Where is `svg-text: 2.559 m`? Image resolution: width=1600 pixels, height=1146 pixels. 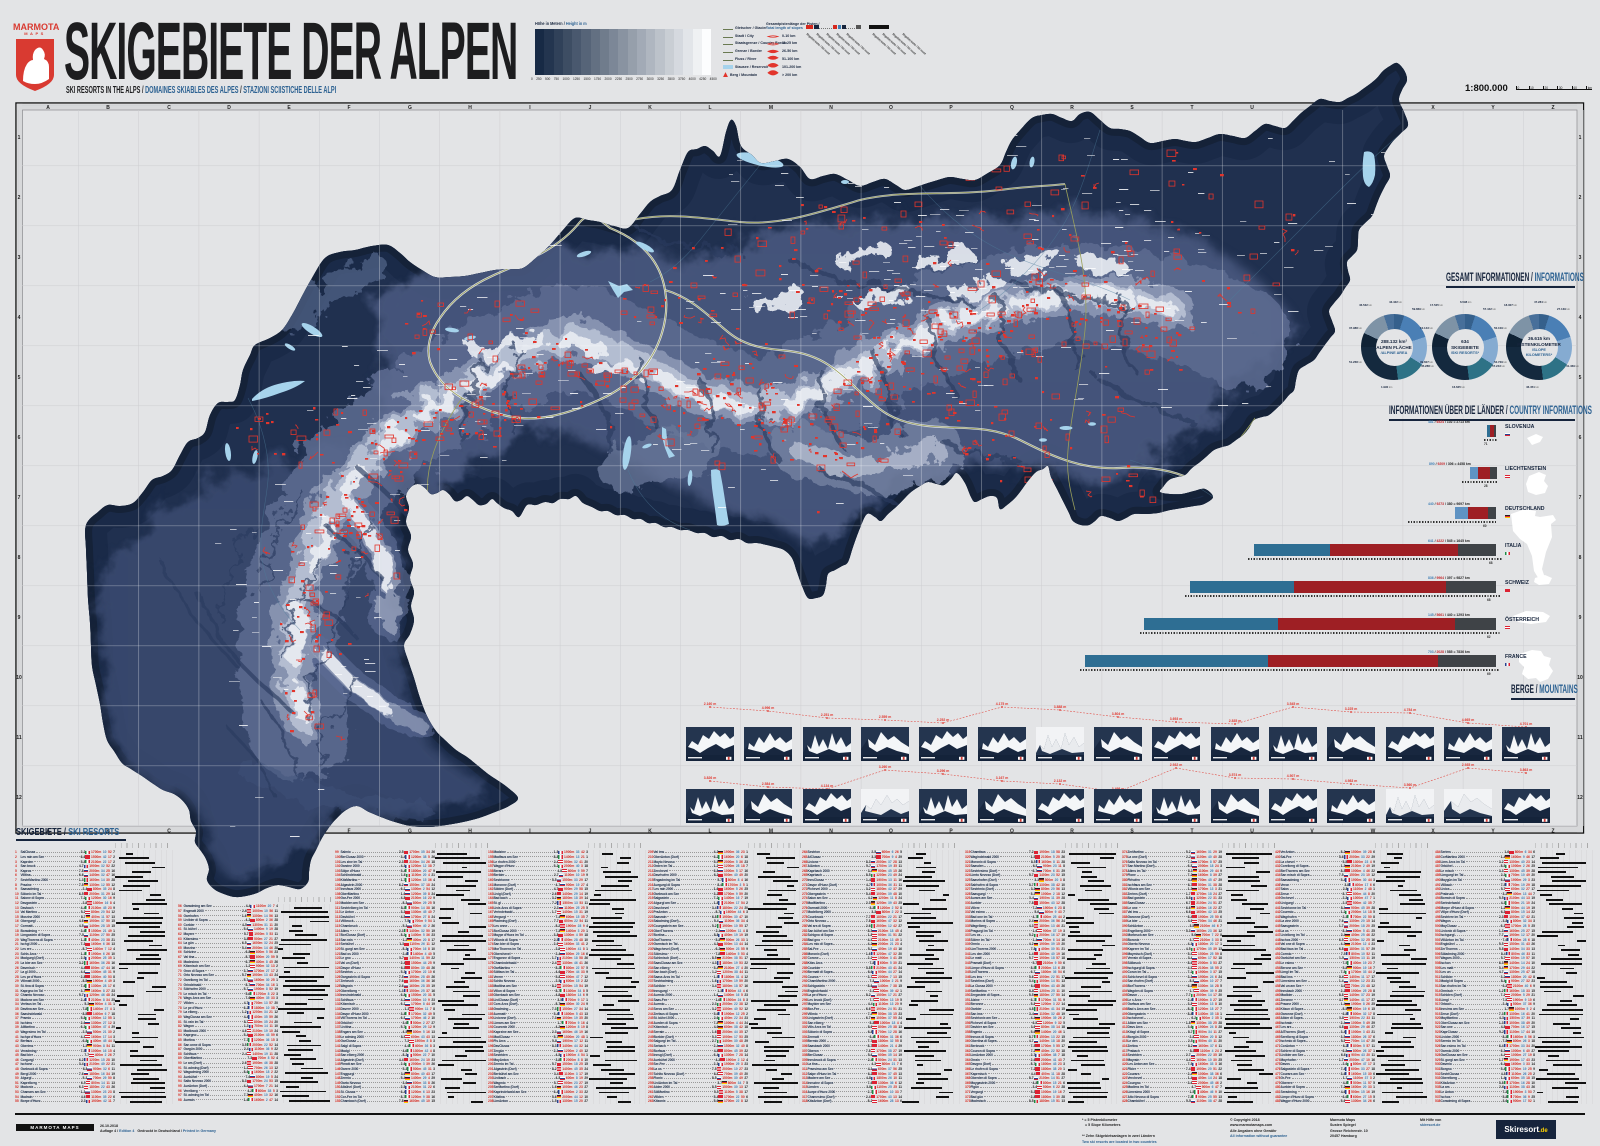 svg-text: 2.559 m is located at coordinates (885, 717).